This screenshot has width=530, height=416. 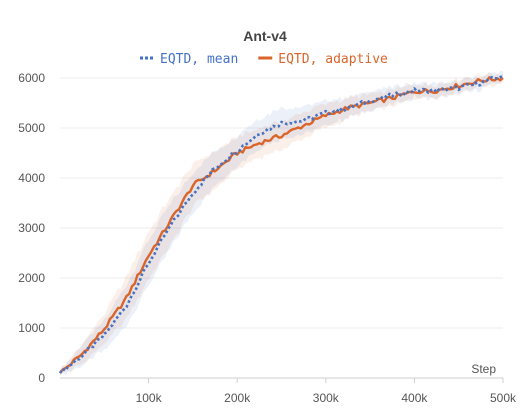 What do you see at coordinates (483, 369) in the screenshot?
I see `x-axis-label: Step` at bounding box center [483, 369].